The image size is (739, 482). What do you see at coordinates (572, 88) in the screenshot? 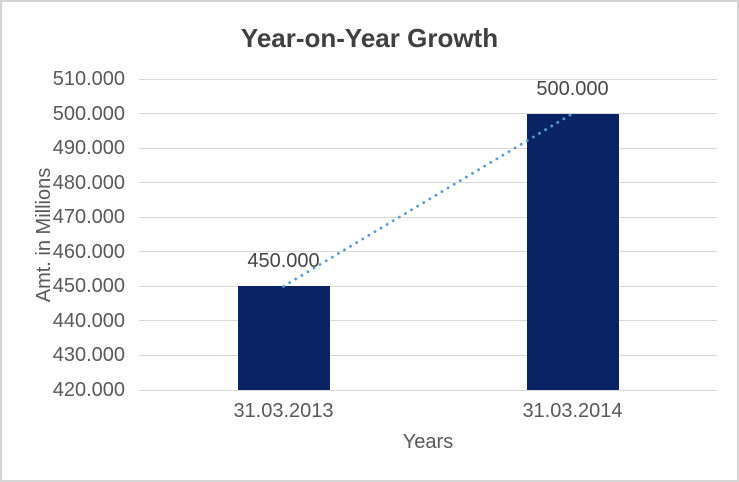
I see `data-label: 500.000` at bounding box center [572, 88].